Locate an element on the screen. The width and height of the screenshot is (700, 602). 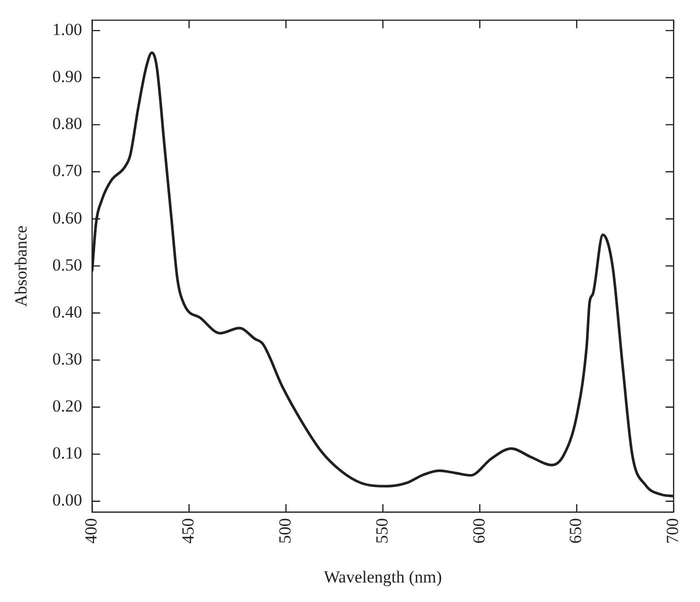
x-tick-label: 550 is located at coordinates (382, 531).